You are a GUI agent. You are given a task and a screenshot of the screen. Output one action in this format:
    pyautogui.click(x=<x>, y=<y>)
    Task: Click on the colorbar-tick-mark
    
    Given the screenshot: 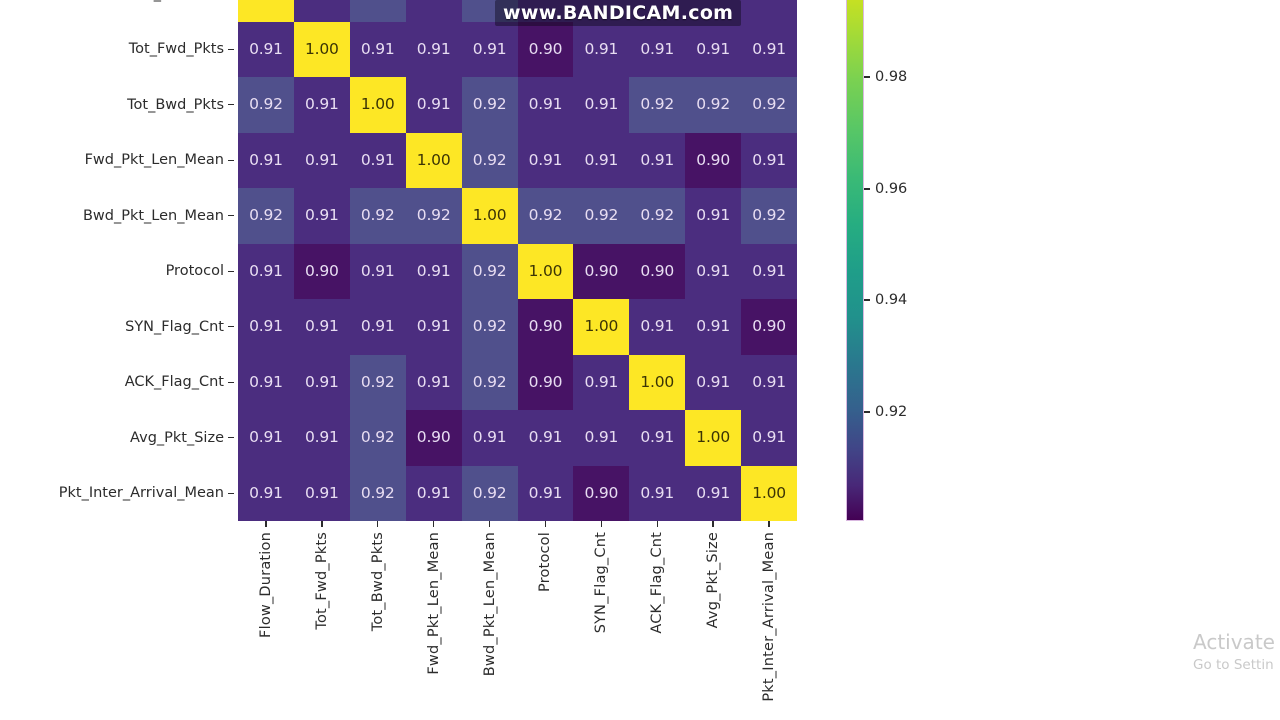 What is the action you would take?
    pyautogui.click(x=867, y=189)
    